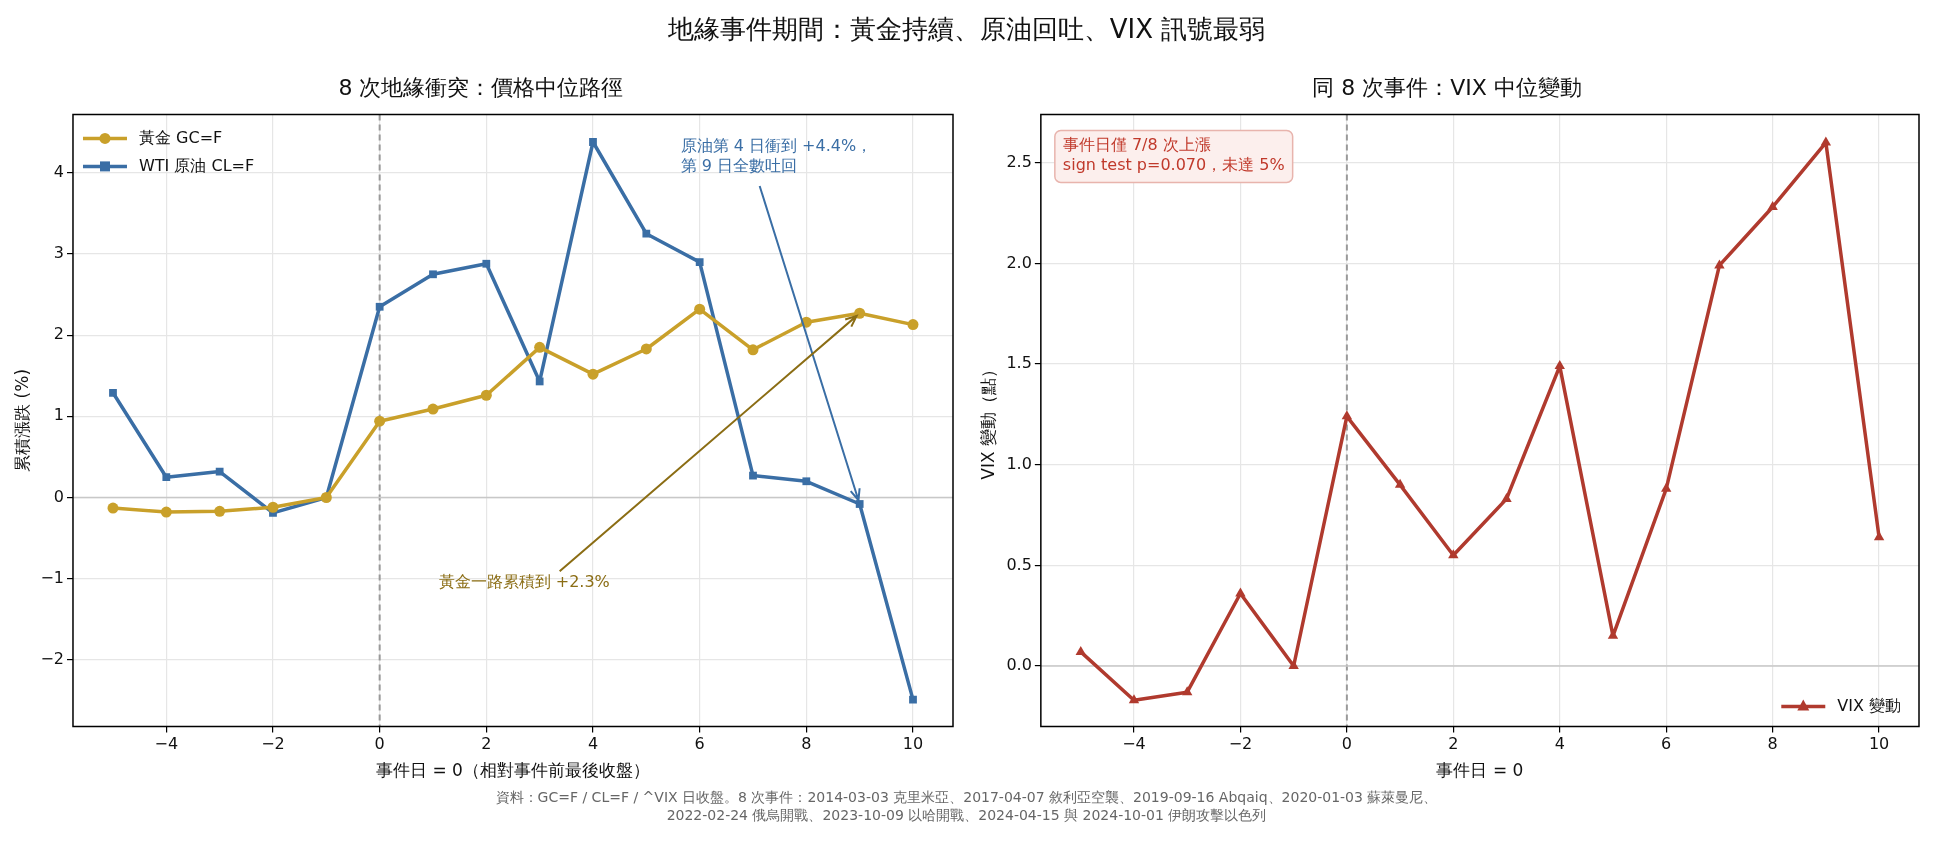 This screenshot has height=852, width=1933. What do you see at coordinates (1018, 363) in the screenshot?
I see `y-tick-label: 1.5` at bounding box center [1018, 363].